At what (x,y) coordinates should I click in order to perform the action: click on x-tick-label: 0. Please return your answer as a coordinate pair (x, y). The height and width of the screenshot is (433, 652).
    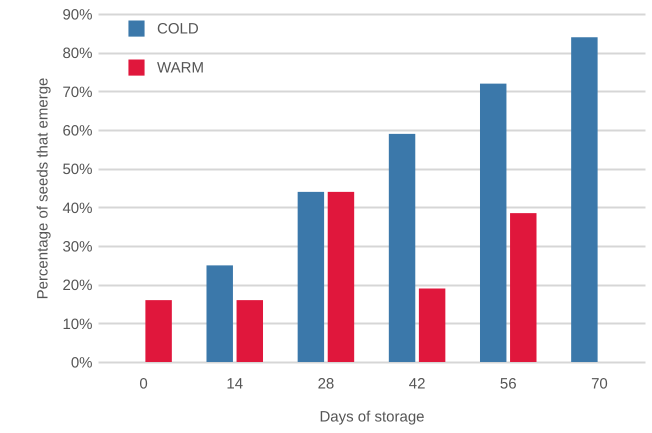
    Looking at the image, I should click on (143, 384).